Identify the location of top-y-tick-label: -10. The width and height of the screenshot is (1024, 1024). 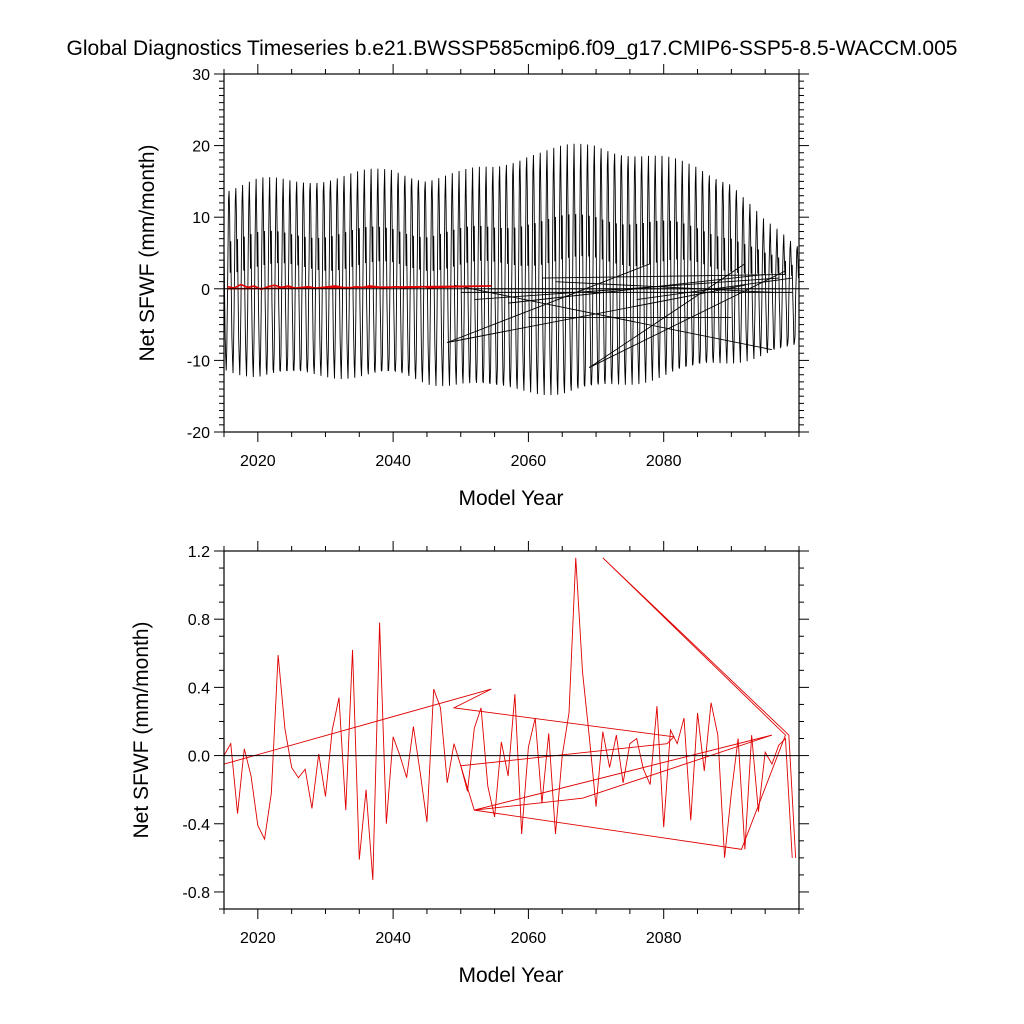
(198, 361).